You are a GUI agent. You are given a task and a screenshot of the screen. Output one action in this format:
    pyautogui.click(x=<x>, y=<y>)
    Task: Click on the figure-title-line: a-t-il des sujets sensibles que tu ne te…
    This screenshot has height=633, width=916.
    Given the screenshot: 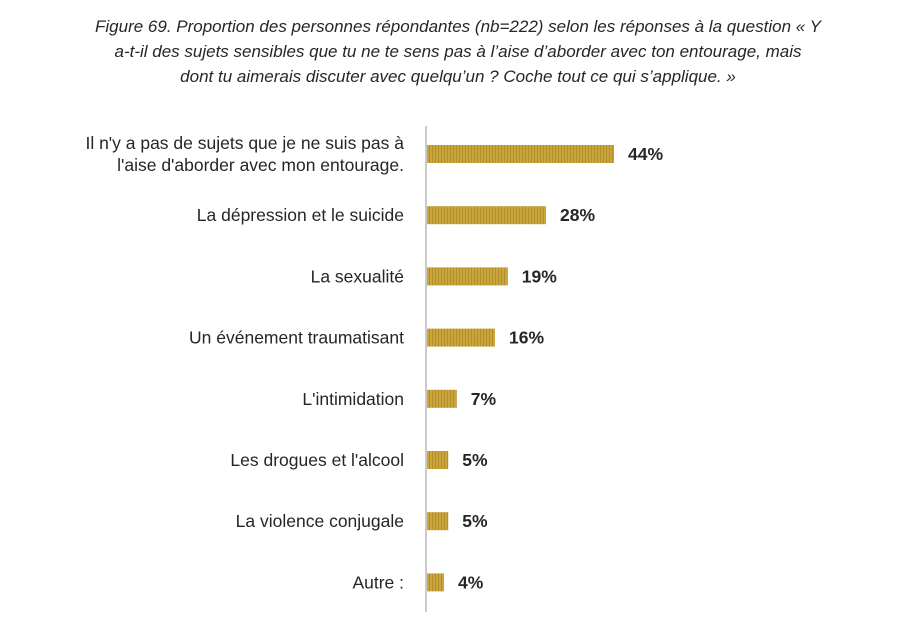 What is the action you would take?
    pyautogui.click(x=458, y=51)
    